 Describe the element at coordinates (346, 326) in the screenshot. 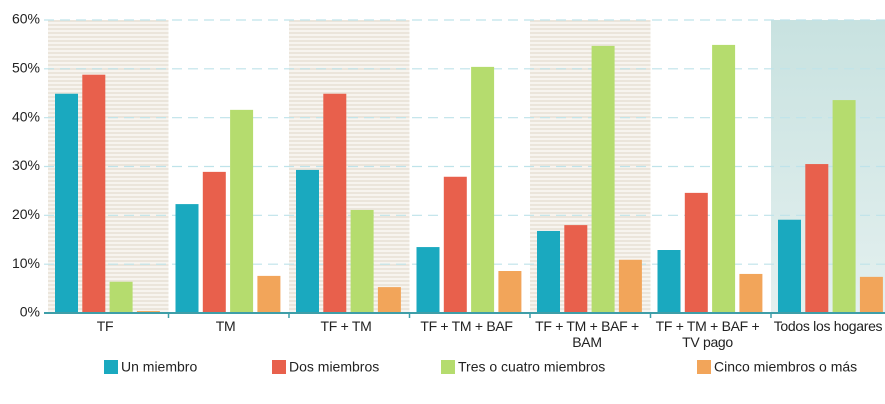

I see `x-tick-label: TF + TM` at that location.